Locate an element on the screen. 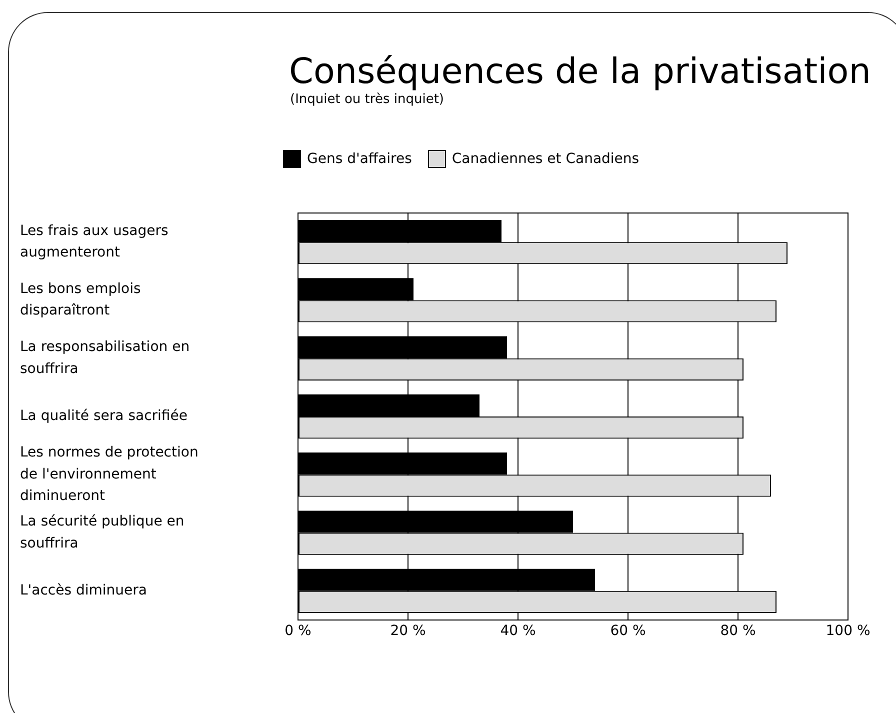 Image resolution: width=896 pixels, height=713 pixels. x-tick-label: 20 % is located at coordinates (408, 631).